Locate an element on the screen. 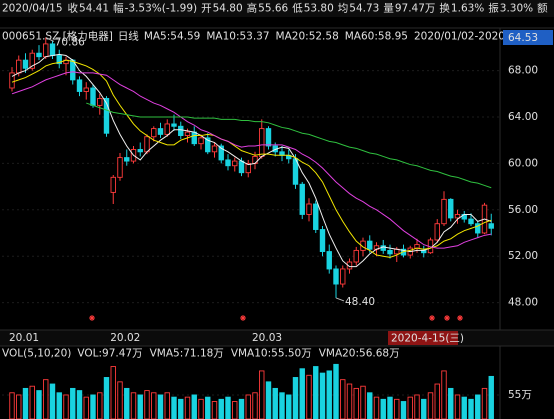  quote-label: 幅 is located at coordinates (118, 8).